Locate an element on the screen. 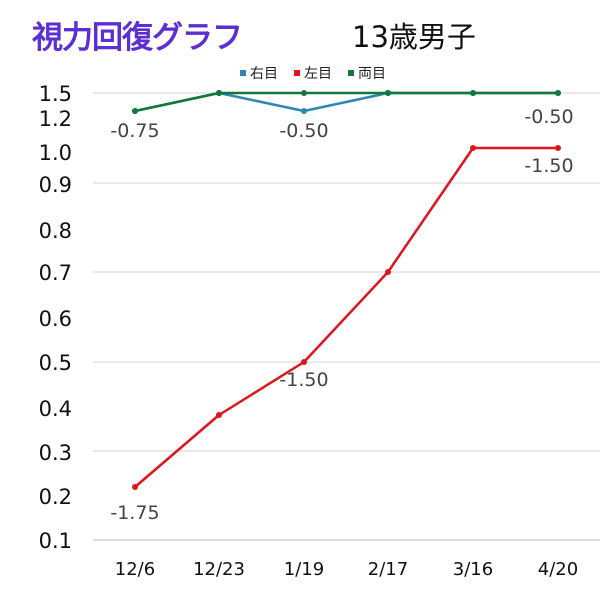 This screenshot has height=600, width=600. legend-label: 両目 is located at coordinates (372, 74).